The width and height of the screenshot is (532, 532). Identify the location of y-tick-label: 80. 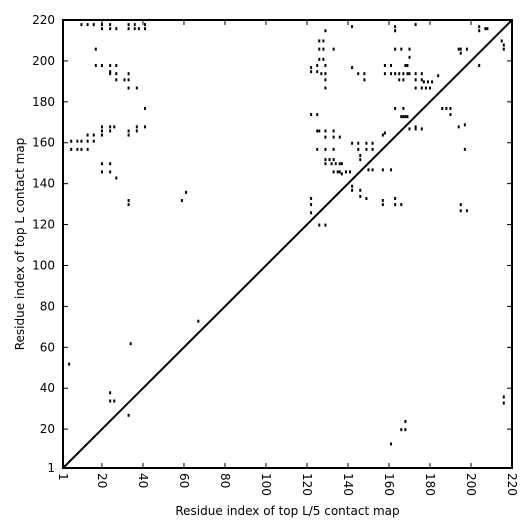
(47, 306).